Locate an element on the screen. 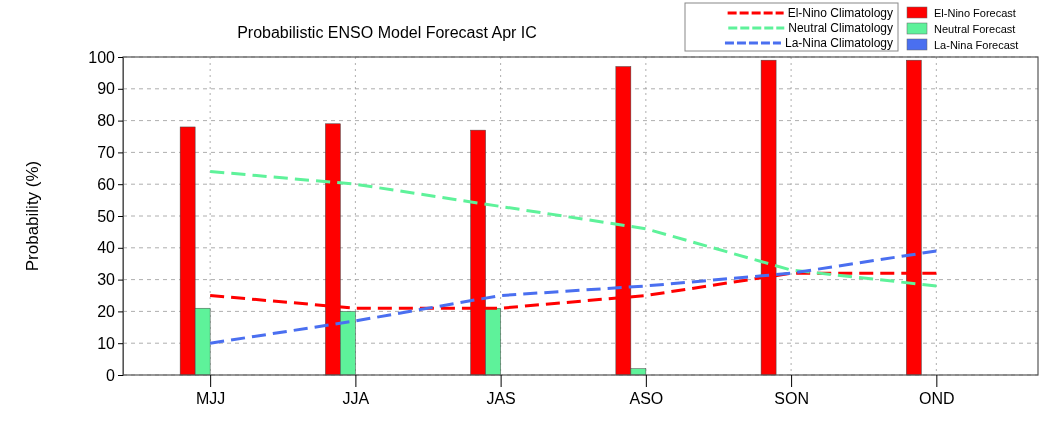  y-tick-label: 50 is located at coordinates (106, 216).